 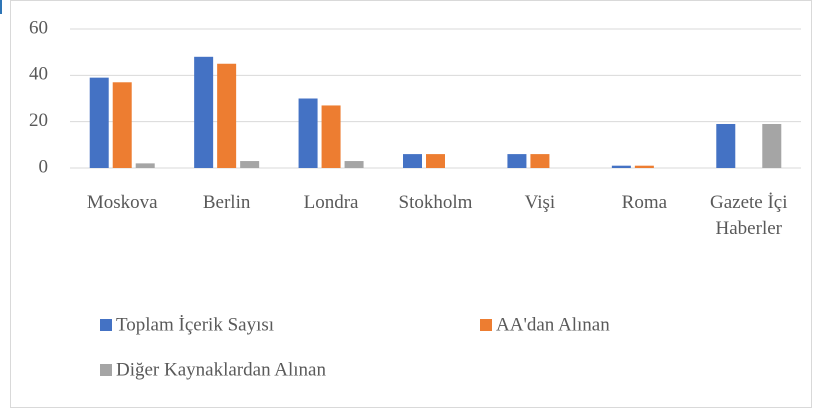 I want to click on y-tick-label: 20, so click(x=38, y=120).